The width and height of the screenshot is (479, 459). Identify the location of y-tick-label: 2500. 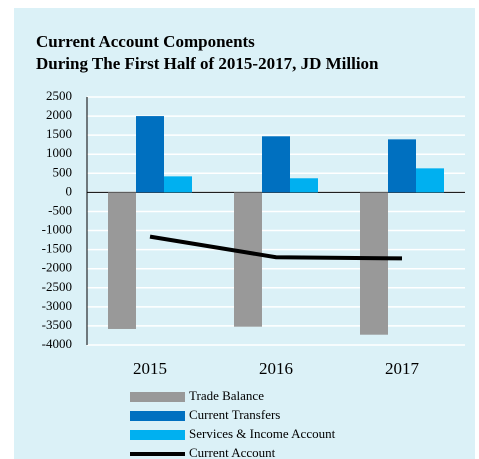
(59, 95).